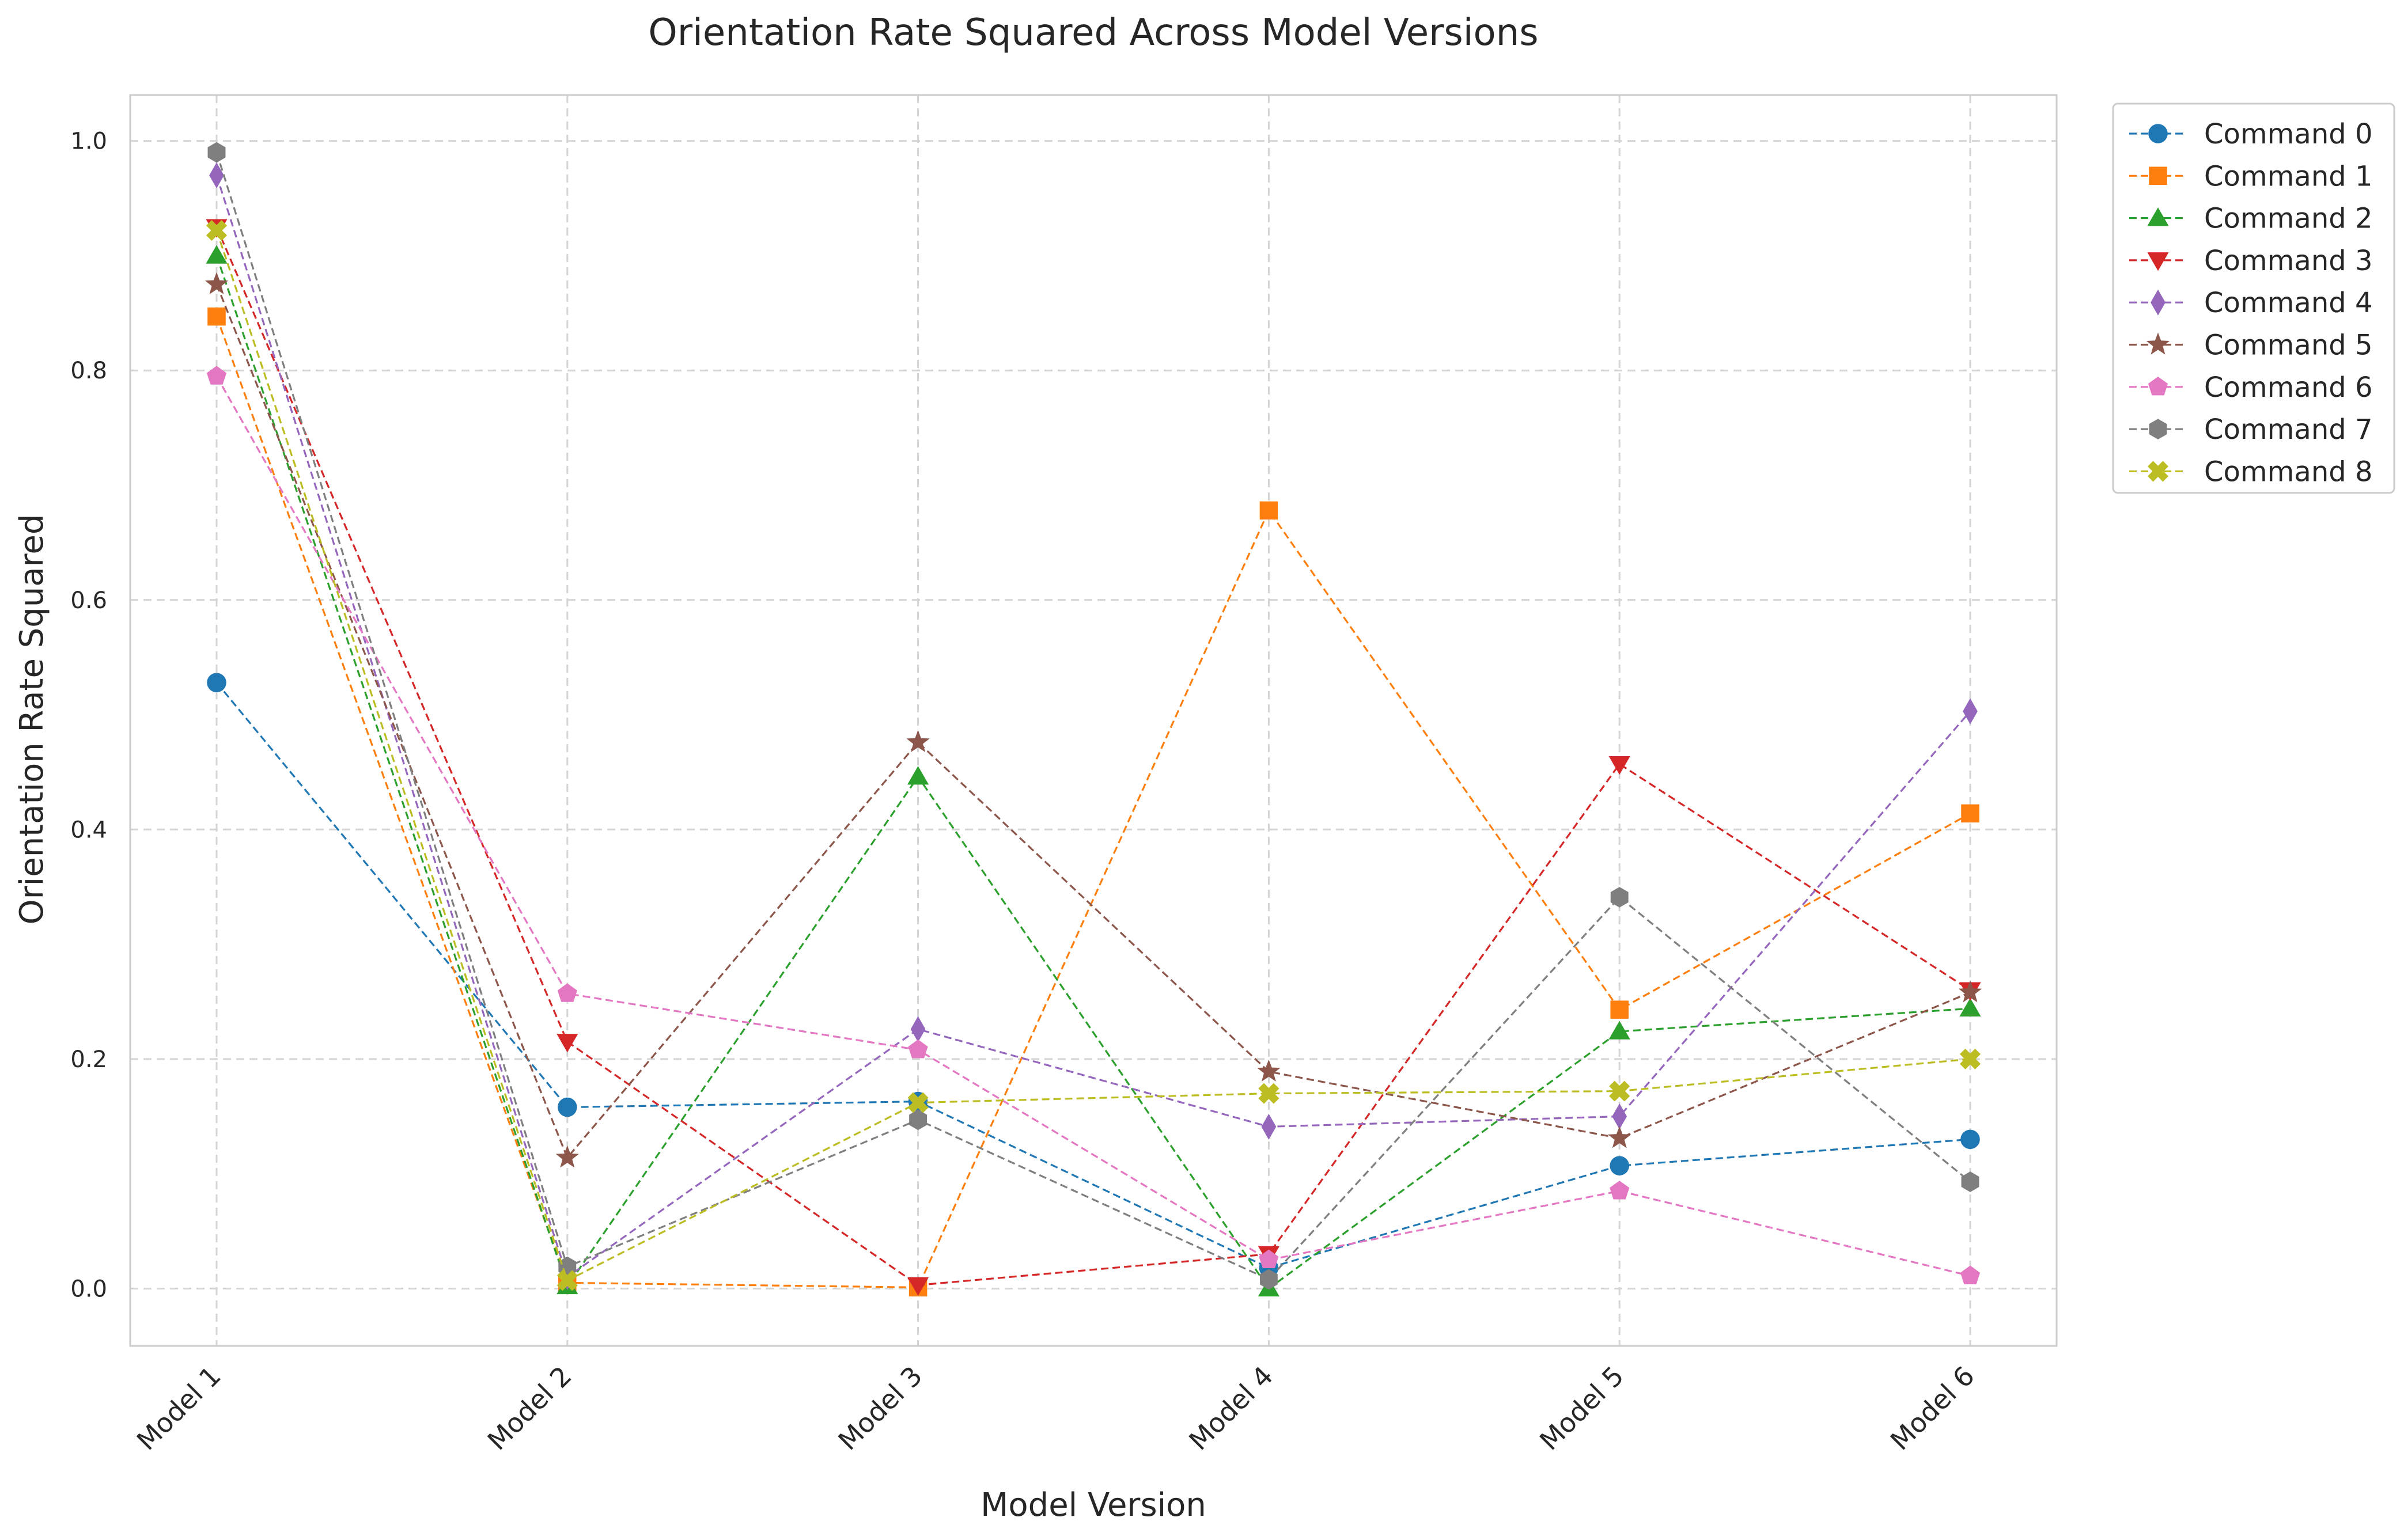 The image size is (2404, 1540). Describe the element at coordinates (2288, 472) in the screenshot. I see `legend-label: Command 8` at that location.